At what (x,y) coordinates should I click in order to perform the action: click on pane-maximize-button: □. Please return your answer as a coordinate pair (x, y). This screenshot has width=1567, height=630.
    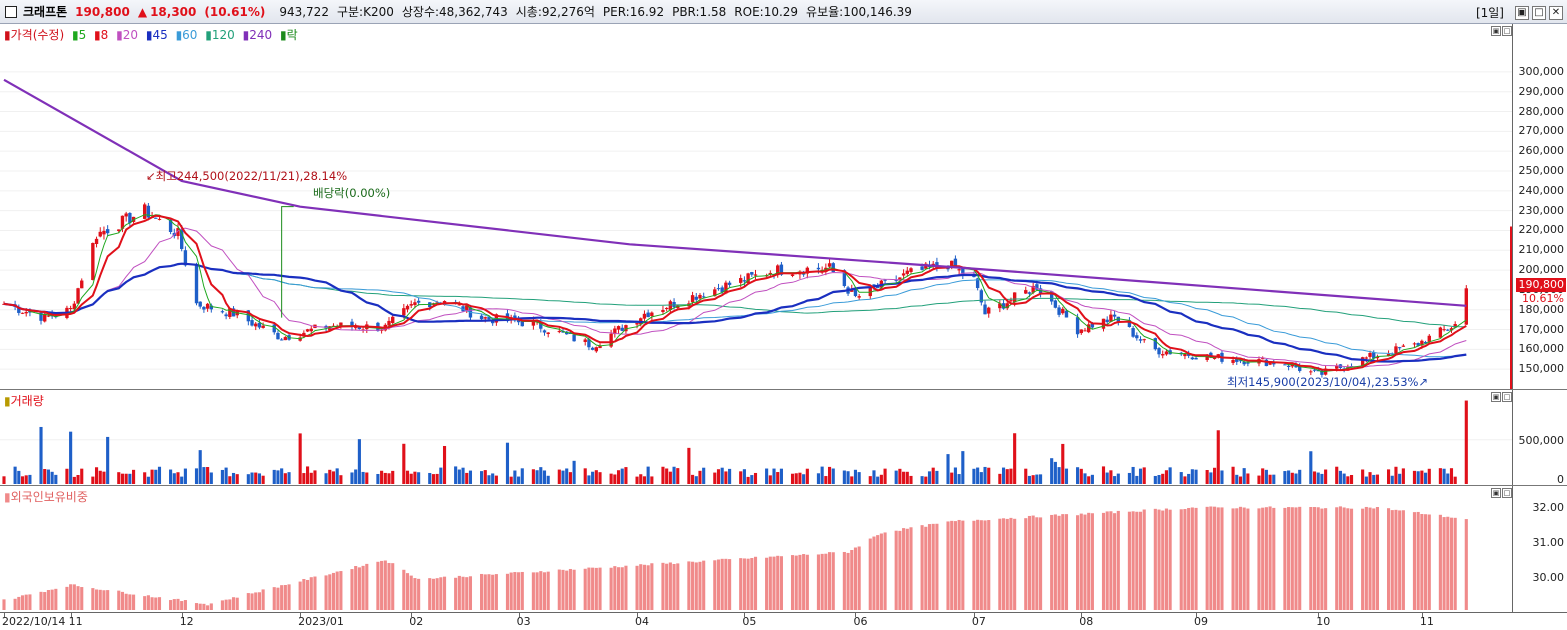
    Looking at the image, I should click on (1507, 31).